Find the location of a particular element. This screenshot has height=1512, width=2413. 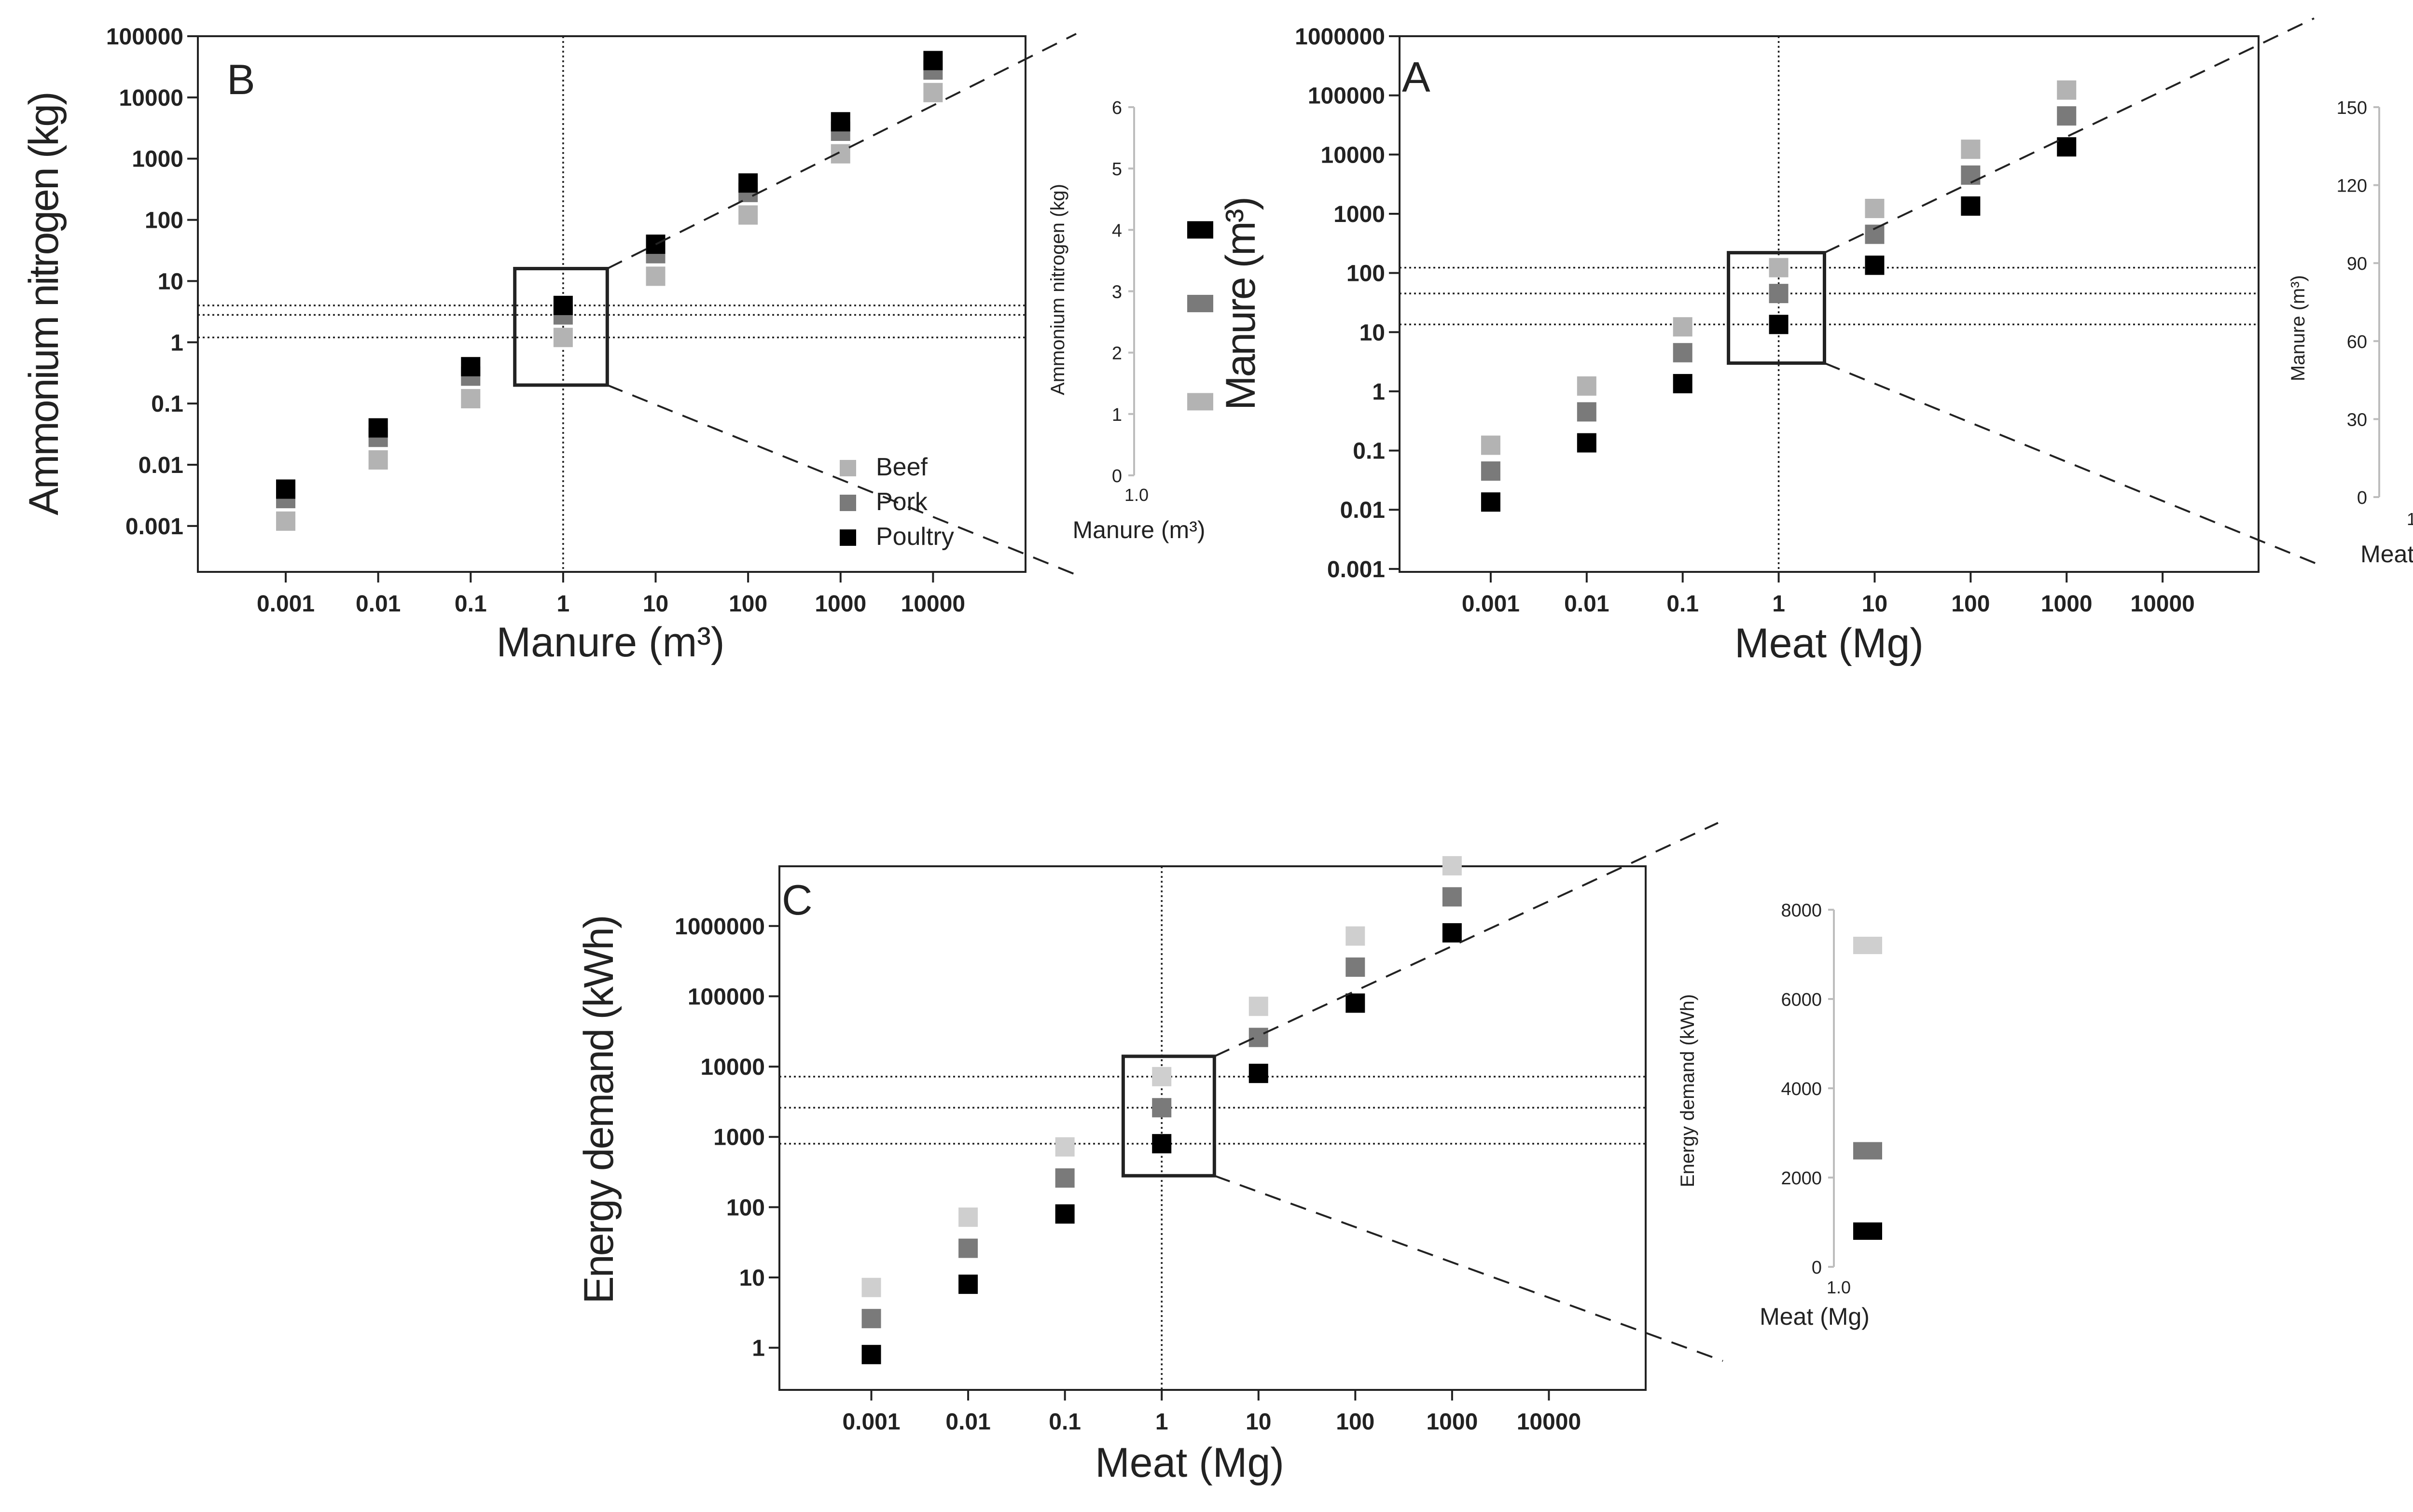

panel-letter: B is located at coordinates (241, 79).